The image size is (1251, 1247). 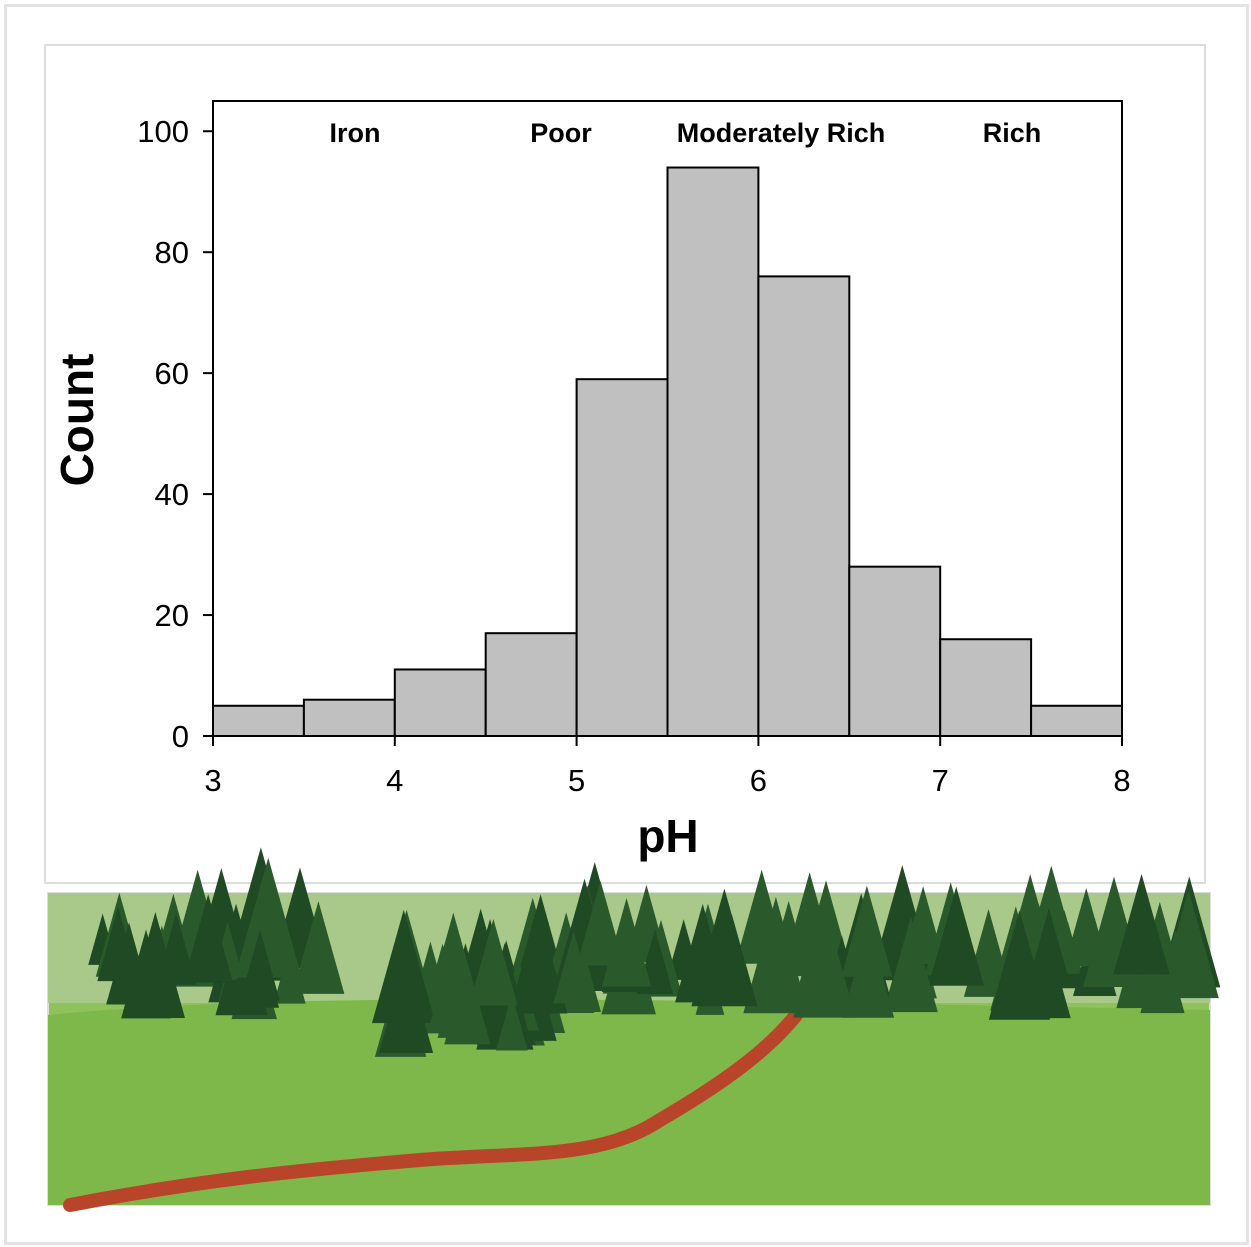 What do you see at coordinates (394, 780) in the screenshot?
I see `x-tick-label: 4` at bounding box center [394, 780].